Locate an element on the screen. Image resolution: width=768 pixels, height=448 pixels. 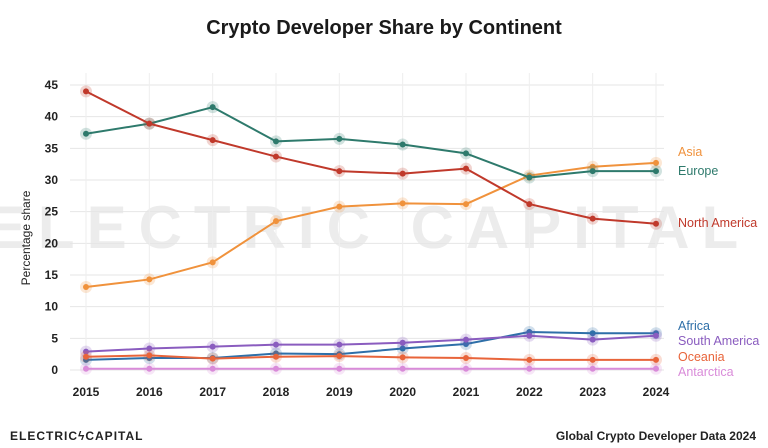
x-tick-label: 2015 is located at coordinates (86, 392).